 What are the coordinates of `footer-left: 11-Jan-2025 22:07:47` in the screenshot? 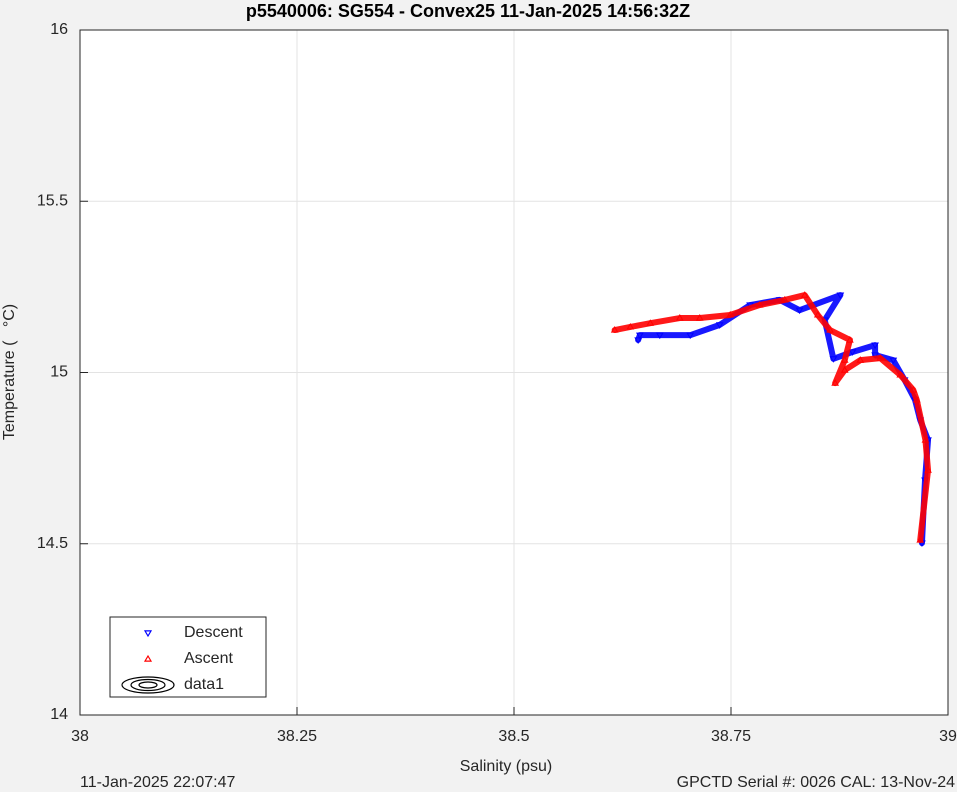 It's located at (157, 782).